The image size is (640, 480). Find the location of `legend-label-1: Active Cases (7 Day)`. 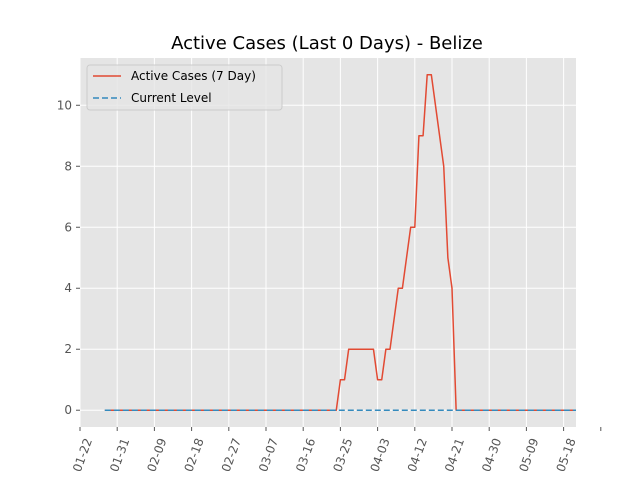

legend-label-1: Active Cases (7 Day) is located at coordinates (193, 76).